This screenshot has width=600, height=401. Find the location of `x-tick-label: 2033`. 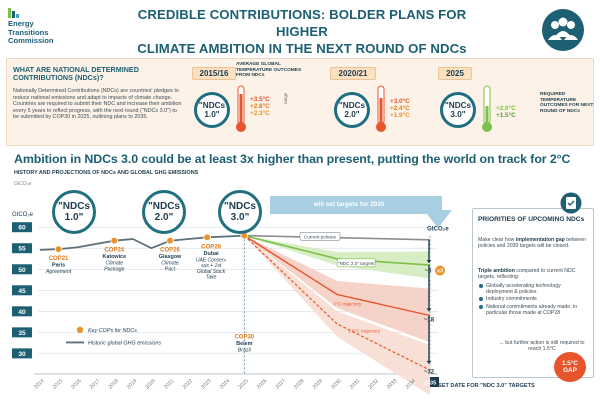

x-tick-label: 2033 is located at coordinates (392, 384).